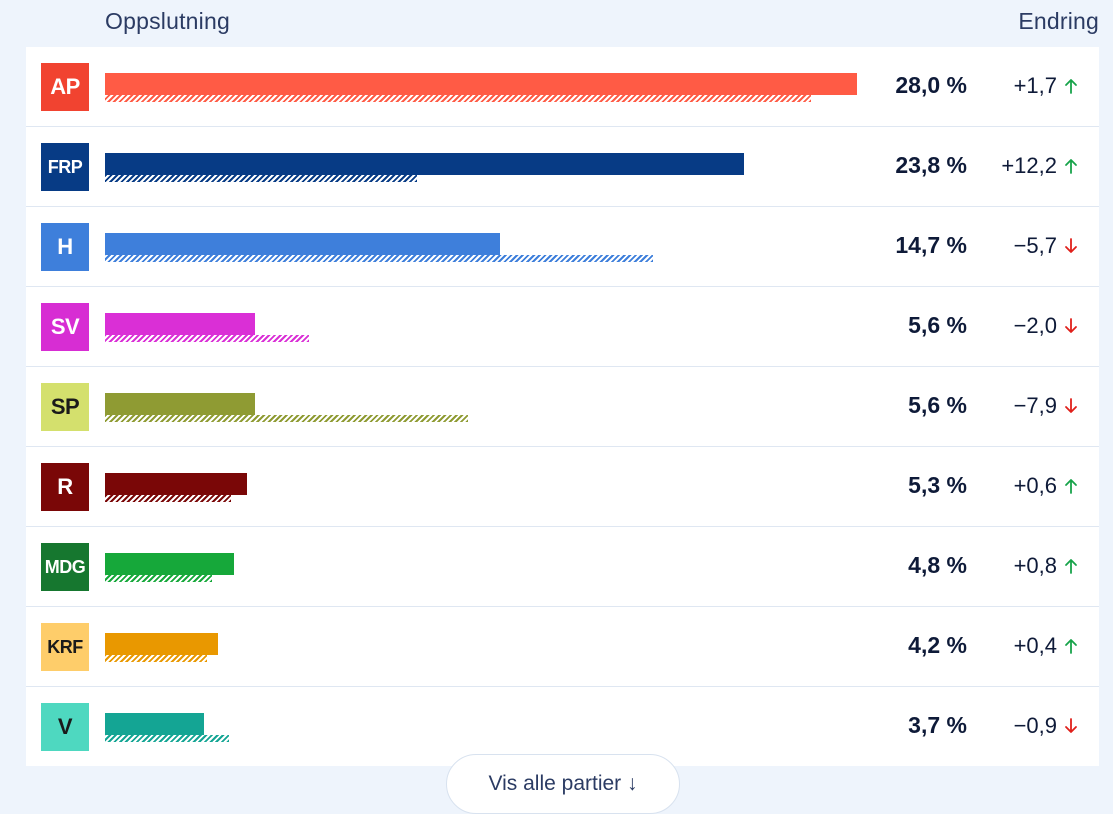 The width and height of the screenshot is (1113, 814). What do you see at coordinates (65, 487) in the screenshot?
I see `party-badge: R` at bounding box center [65, 487].